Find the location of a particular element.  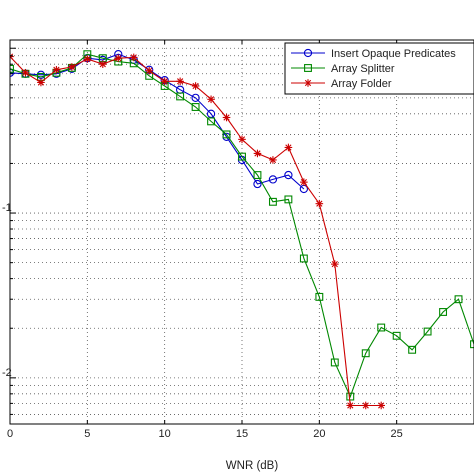

x-axis-label: WNR (dB) is located at coordinates (252, 466).